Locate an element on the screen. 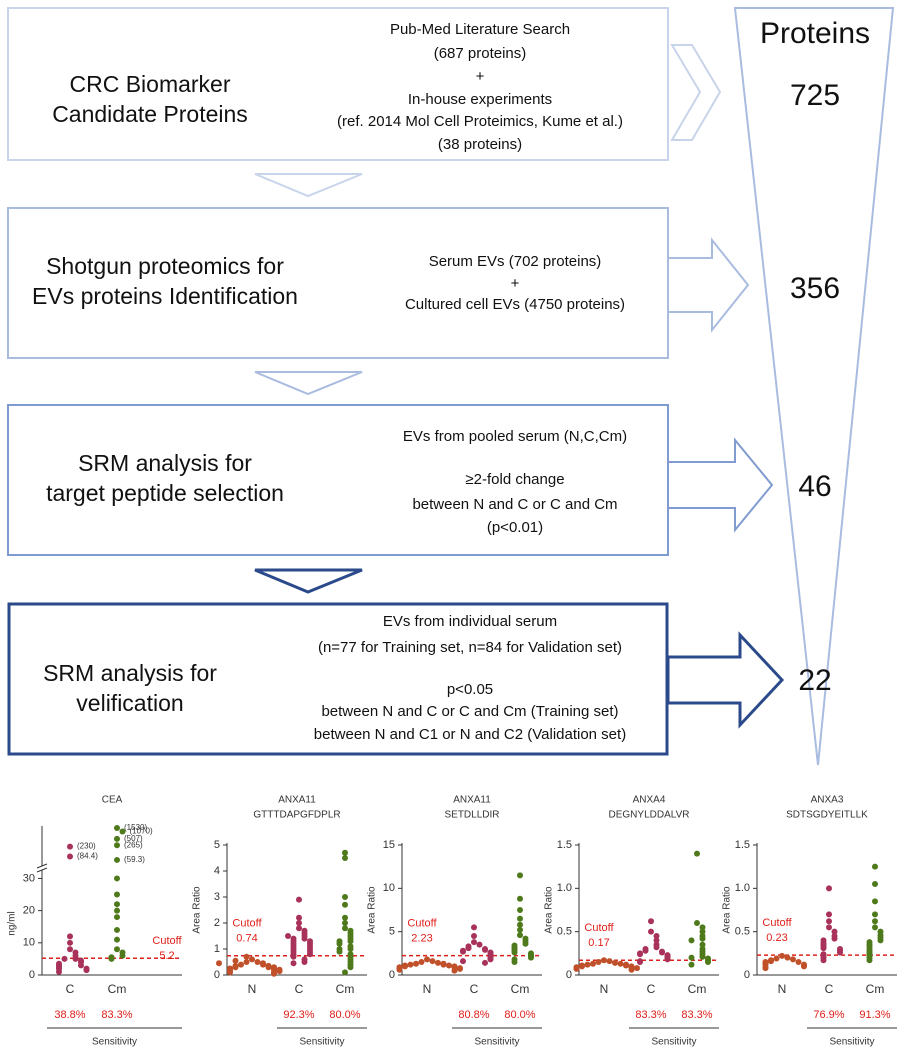 Image resolution: width=900 pixels, height=1052 pixels. value-label: (84.4) is located at coordinates (87, 856).